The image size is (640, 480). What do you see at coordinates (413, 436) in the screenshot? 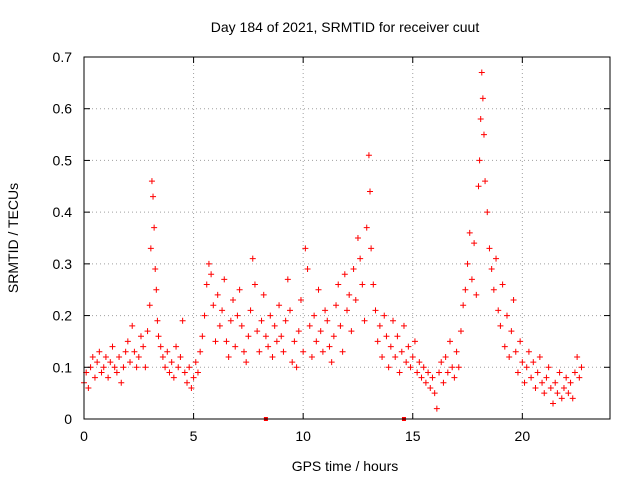
I see `x-tick-label: 15` at bounding box center [413, 436].